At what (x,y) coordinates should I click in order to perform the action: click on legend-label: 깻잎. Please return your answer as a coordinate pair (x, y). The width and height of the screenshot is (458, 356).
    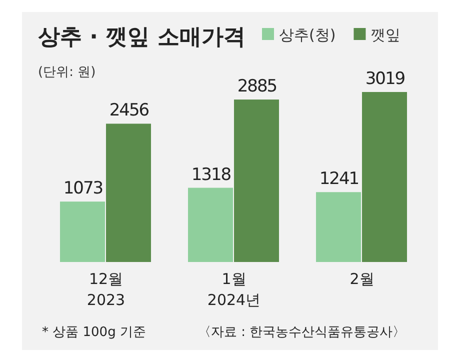
    Looking at the image, I should click on (385, 35).